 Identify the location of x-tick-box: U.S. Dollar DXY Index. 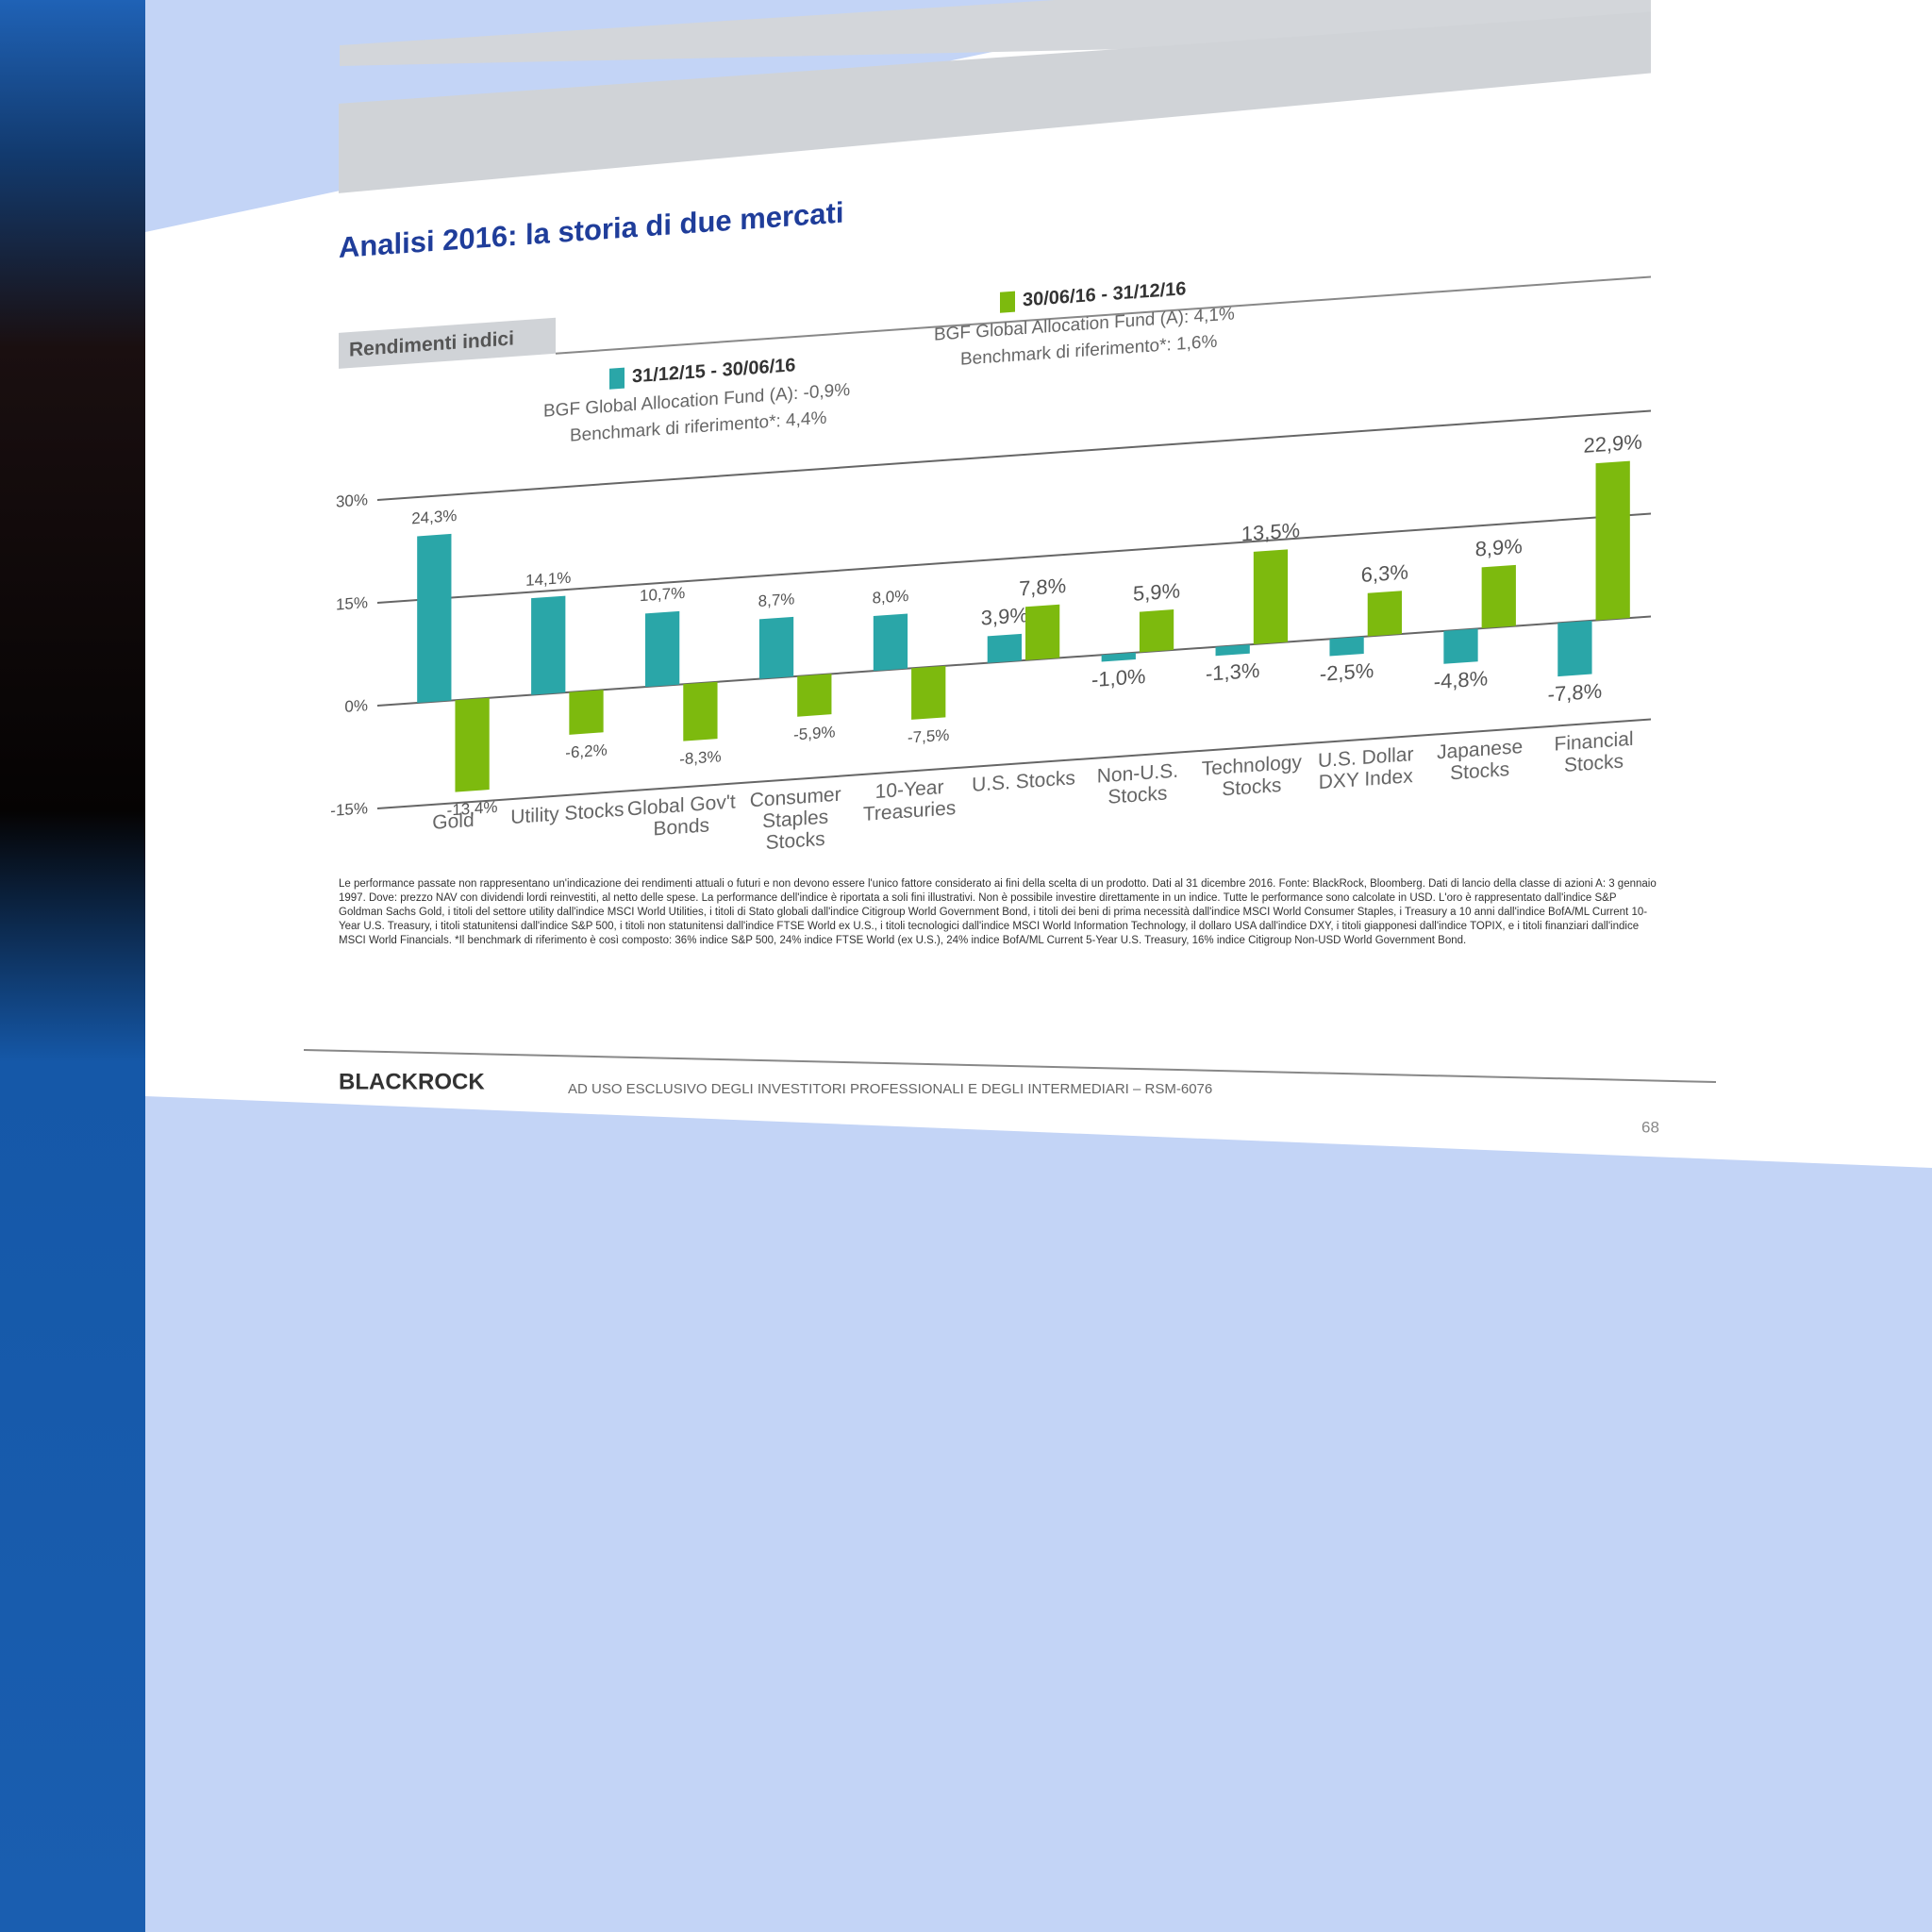
(1366, 768).